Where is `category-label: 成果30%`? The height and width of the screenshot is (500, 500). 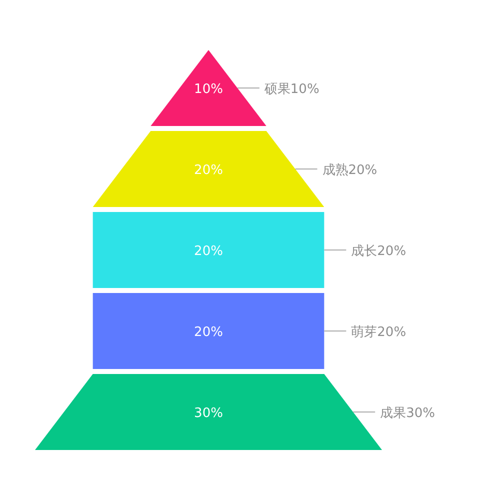
category-label: 成果30% is located at coordinates (407, 413).